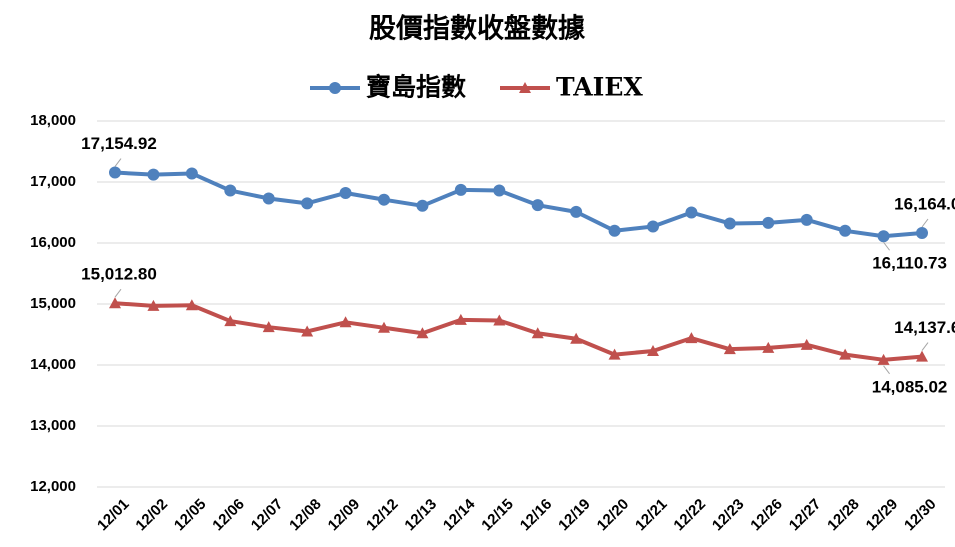 The height and width of the screenshot is (547, 955). What do you see at coordinates (910, 386) in the screenshot?
I see `data-label: 14,085.02` at bounding box center [910, 386].